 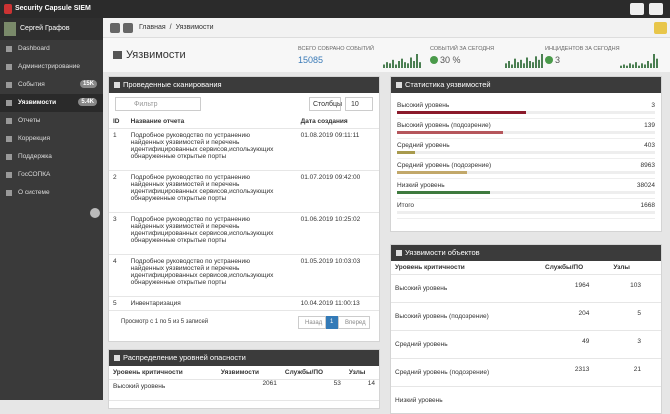 I want to click on row-label: Низкий уровень, so click(x=466, y=400).